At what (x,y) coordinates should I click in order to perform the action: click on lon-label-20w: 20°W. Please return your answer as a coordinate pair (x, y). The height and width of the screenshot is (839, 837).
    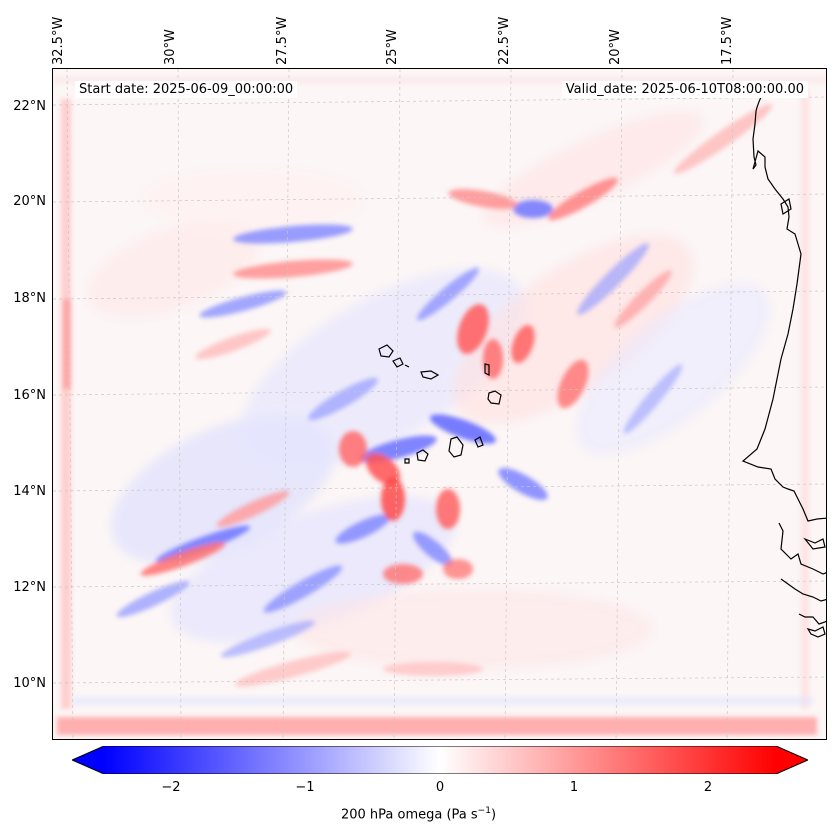
    Looking at the image, I should click on (615, 47).